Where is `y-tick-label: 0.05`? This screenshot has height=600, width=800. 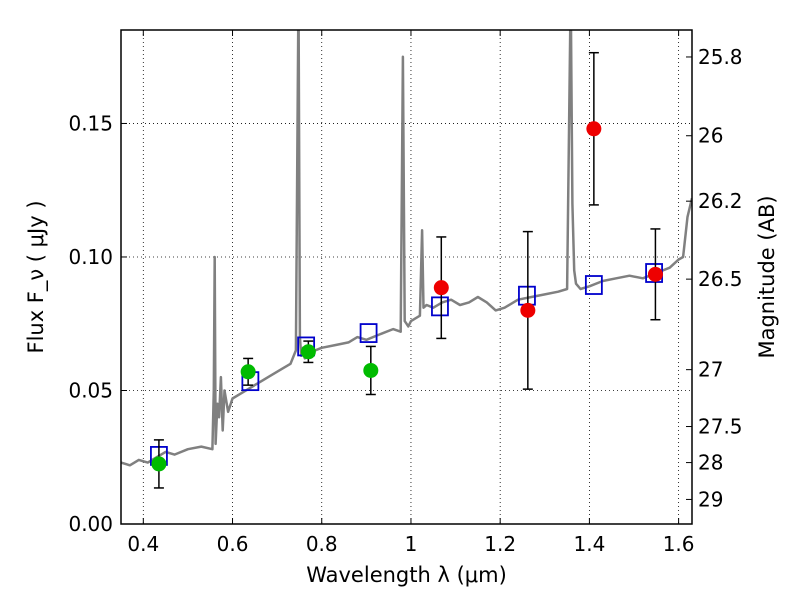
y-tick-label: 0.05 is located at coordinates (90, 390).